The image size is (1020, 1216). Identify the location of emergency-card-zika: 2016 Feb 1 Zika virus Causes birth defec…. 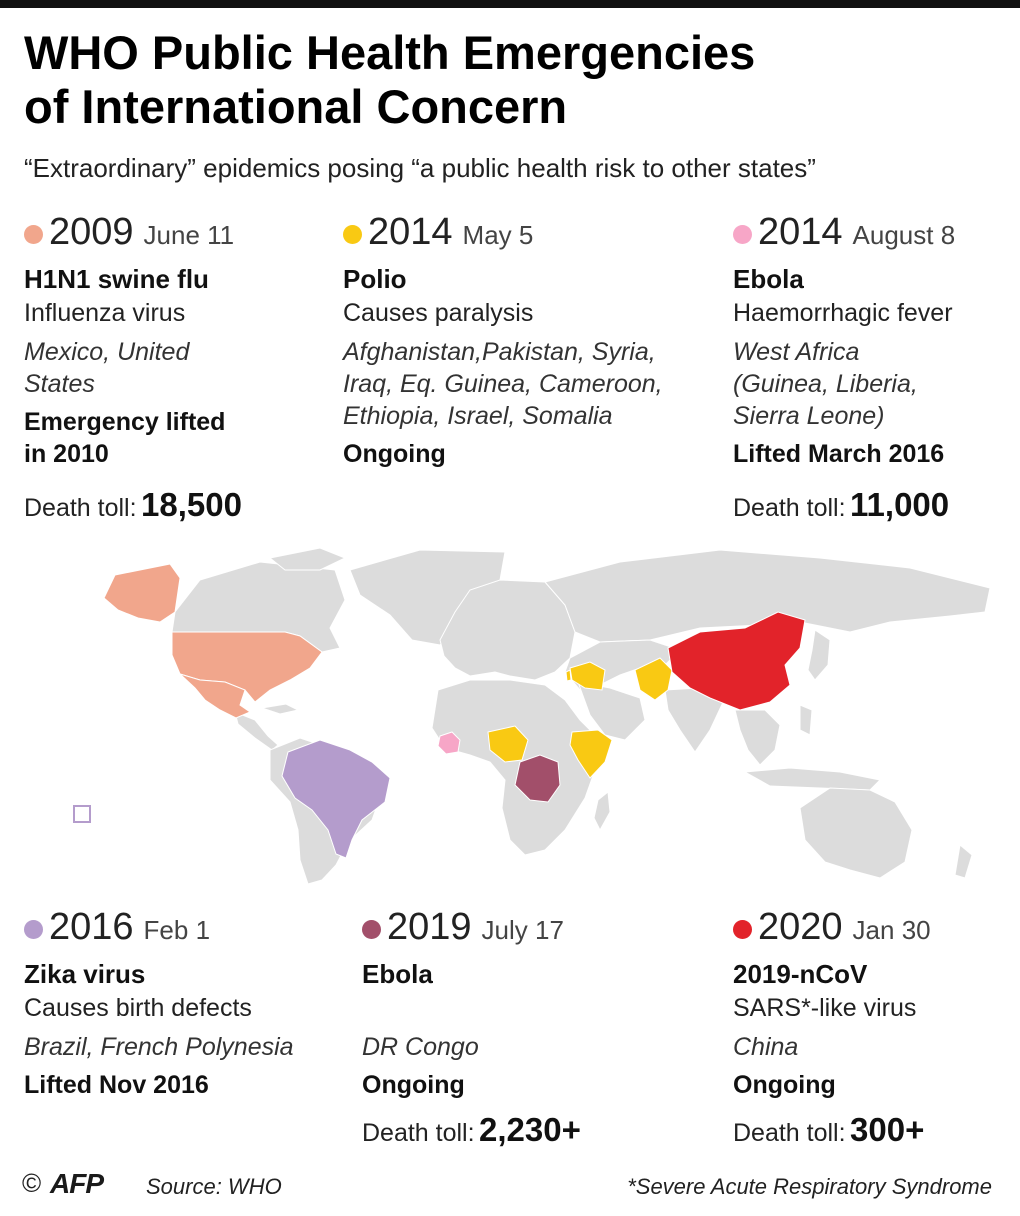
(184, 1003).